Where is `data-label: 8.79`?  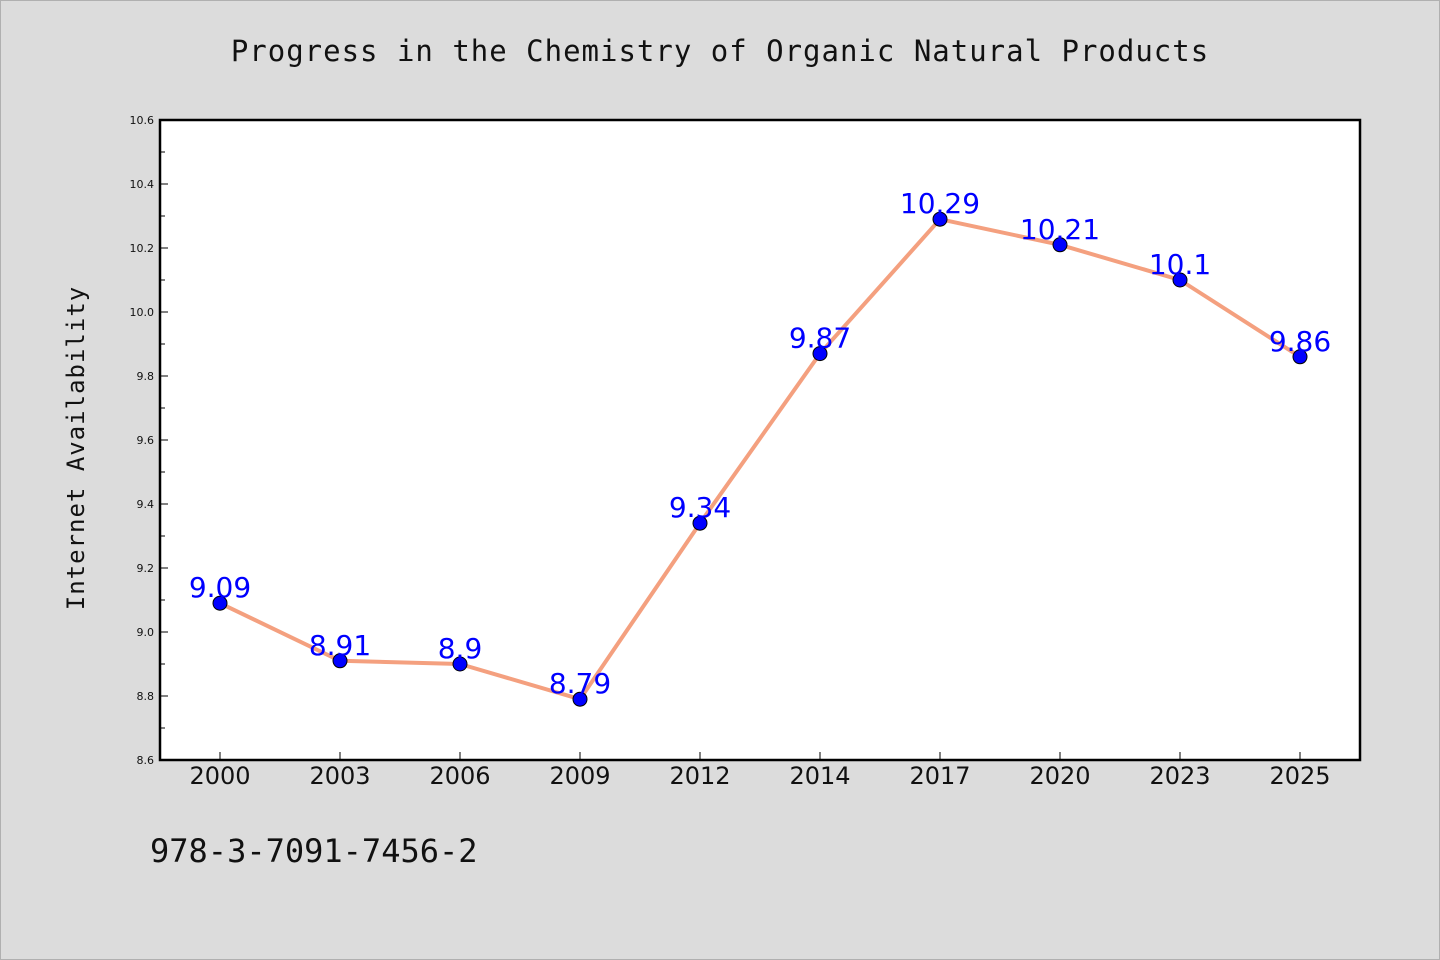 data-label: 8.79 is located at coordinates (580, 683).